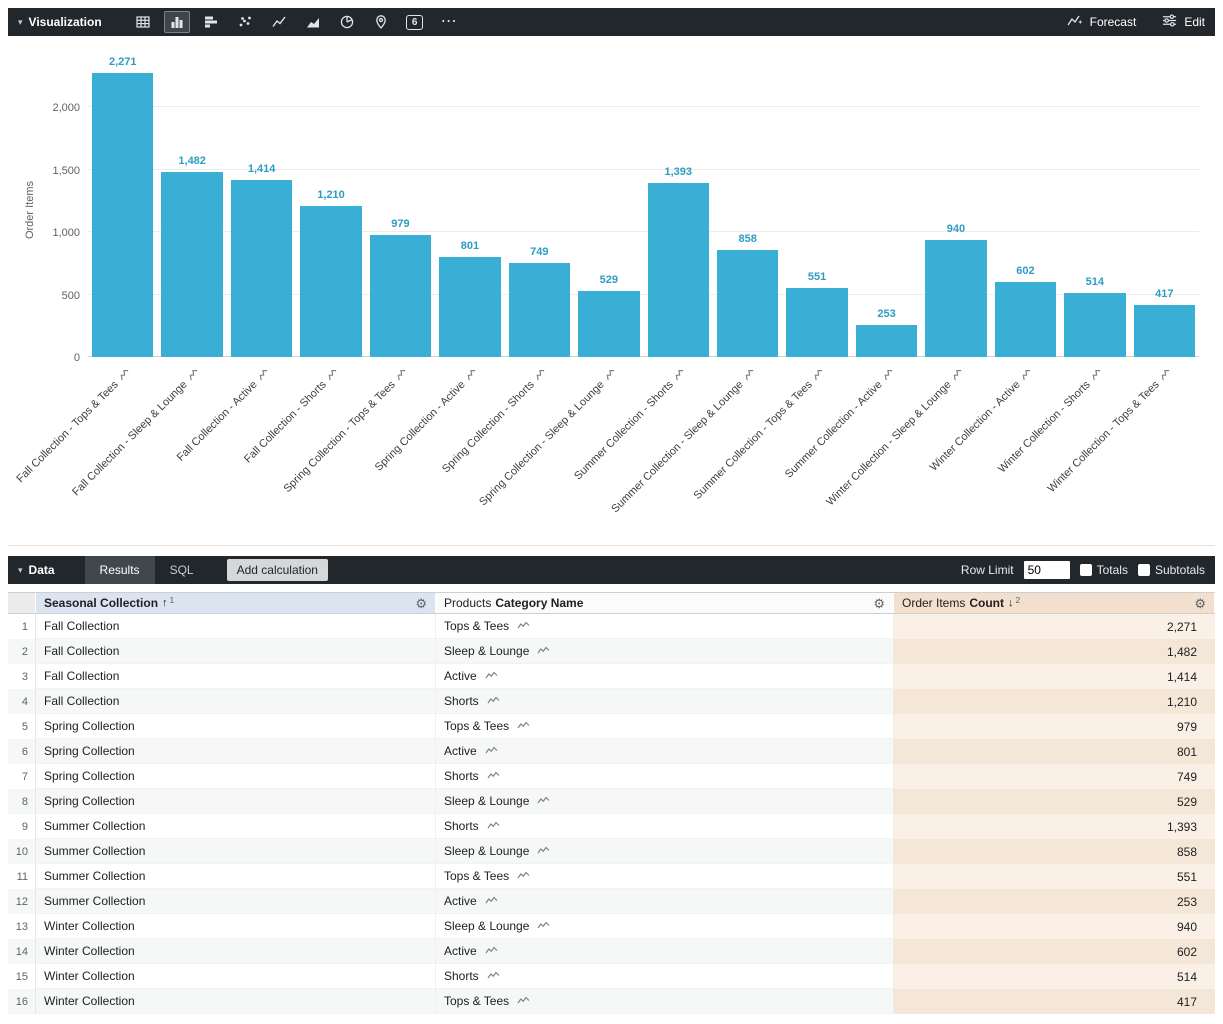  Describe the element at coordinates (530, 455) in the screenshot. I see `x-axis-category-label: Spring Collection - Sleep & Lounge` at that location.